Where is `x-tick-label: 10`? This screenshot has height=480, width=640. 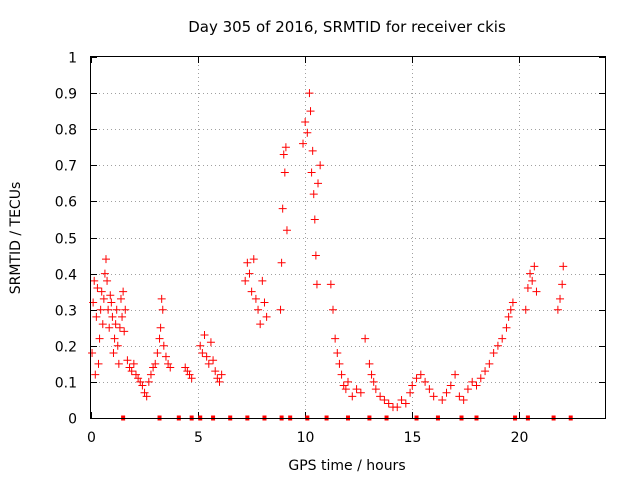 x-tick-label: 10 is located at coordinates (306, 438).